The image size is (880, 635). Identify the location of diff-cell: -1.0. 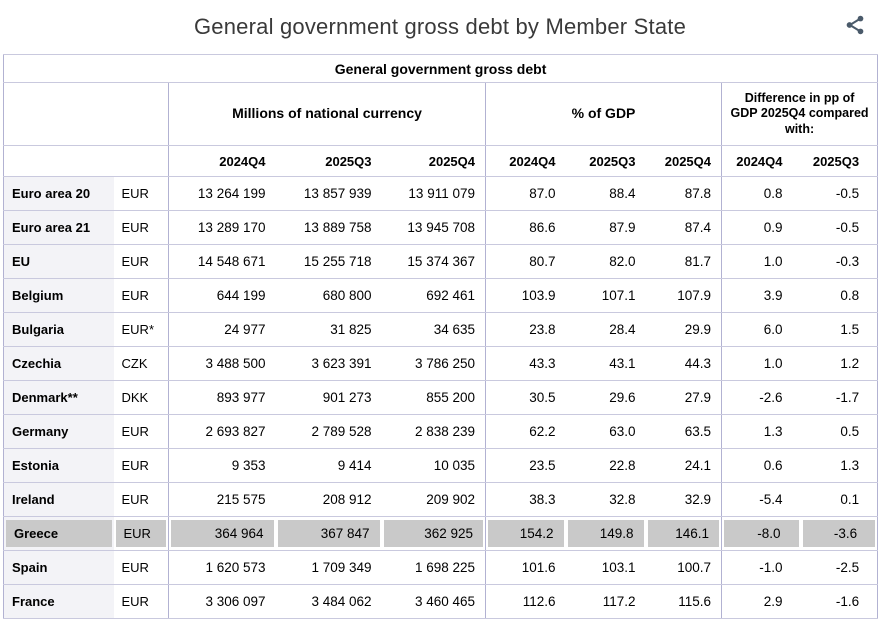
(761, 567).